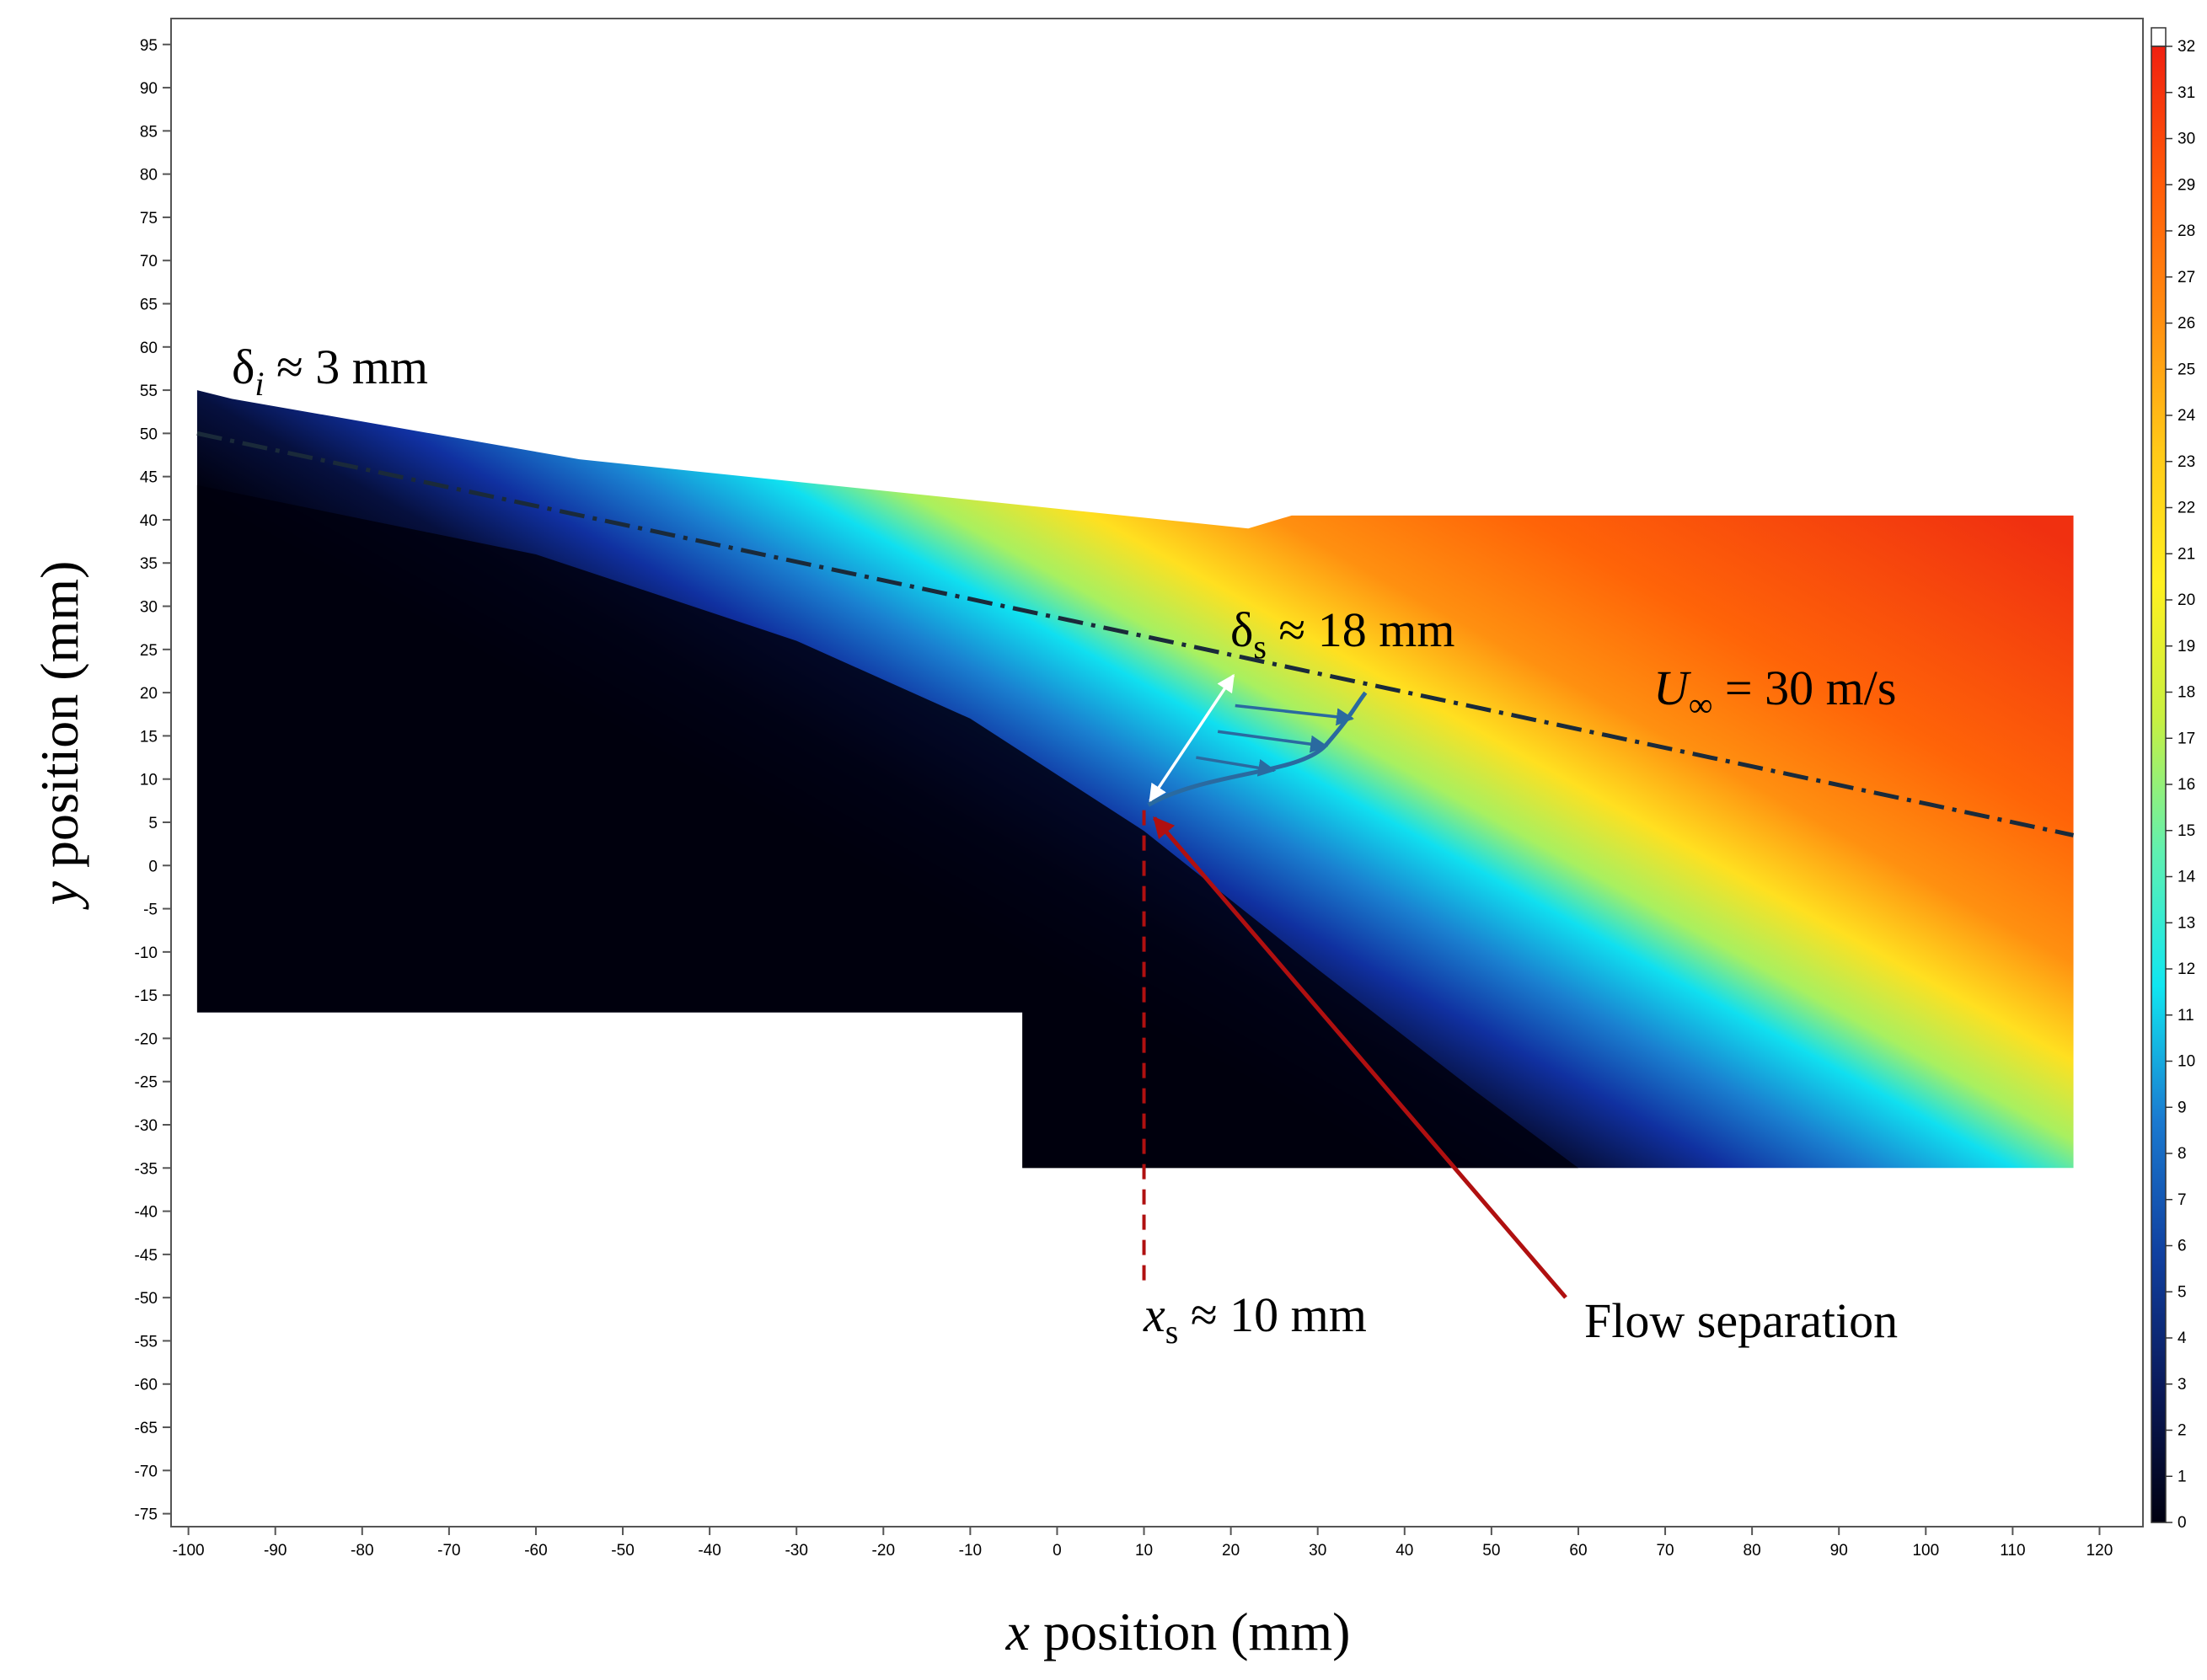  Describe the element at coordinates (259, 384) in the screenshot. I see `delta-i-sub: i` at that location.